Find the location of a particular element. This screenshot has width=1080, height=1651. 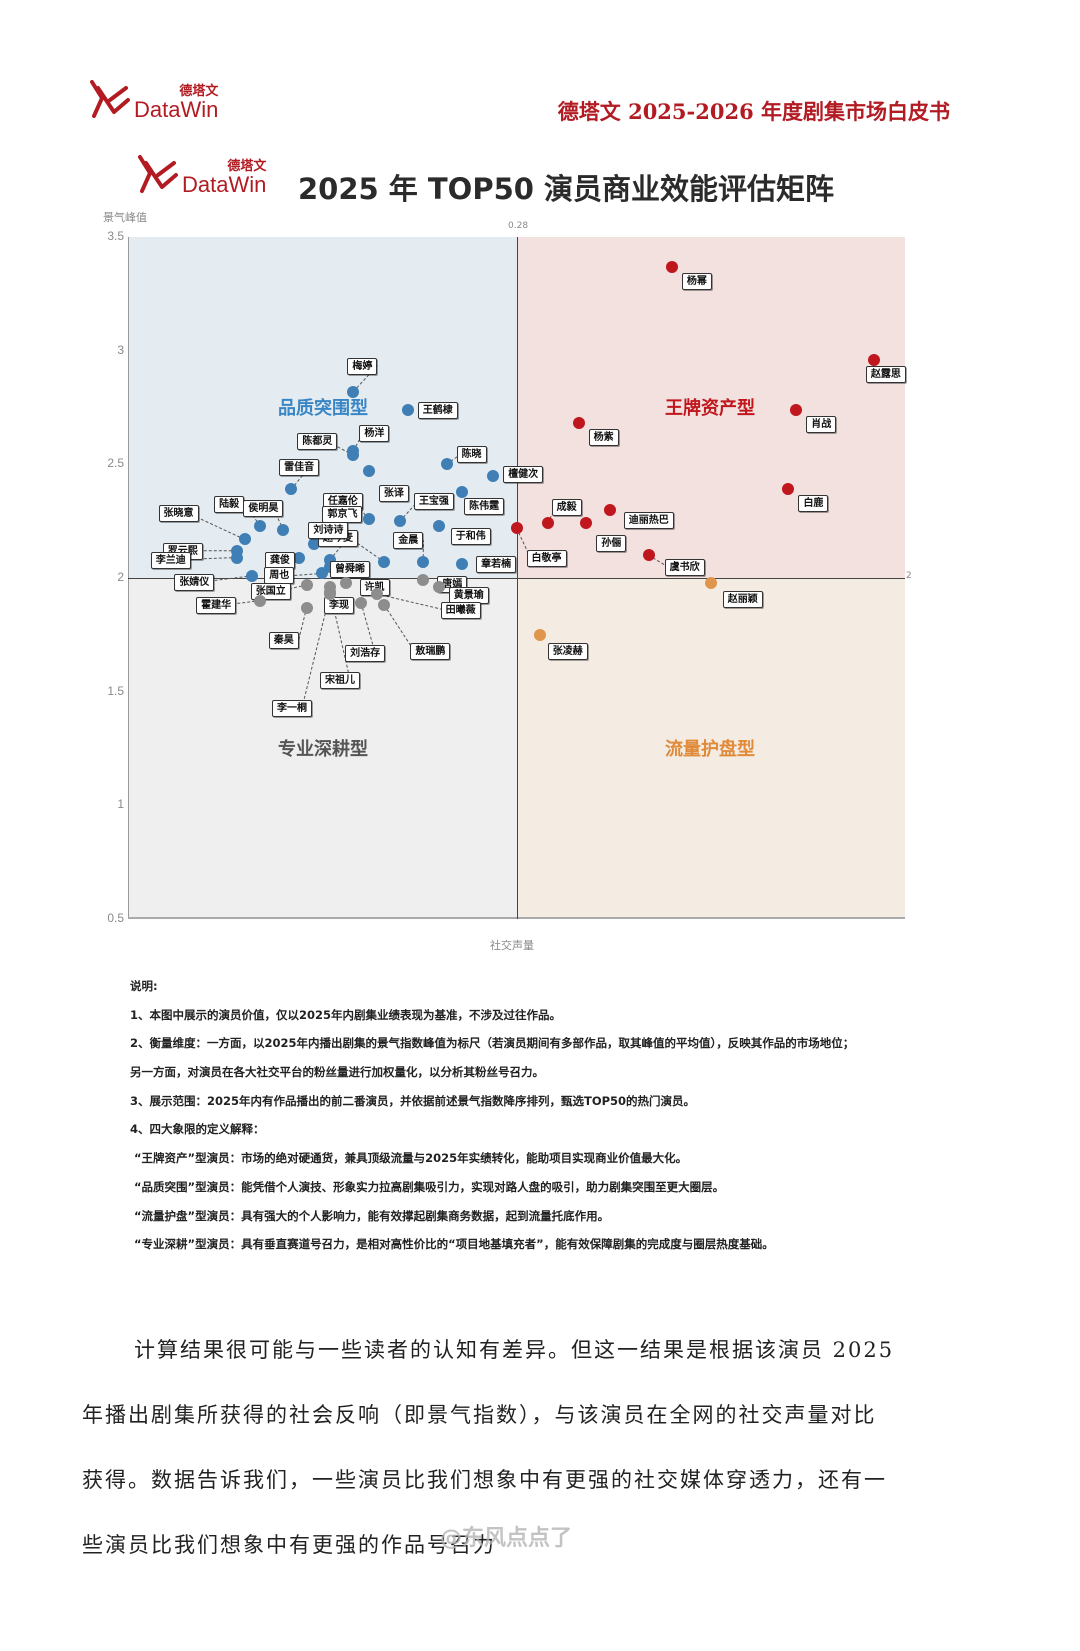

body-line: 获得。数据告诉我们，一些演员比我们想象中有更强的社交媒体穿透力，还有一 is located at coordinates (484, 1480).